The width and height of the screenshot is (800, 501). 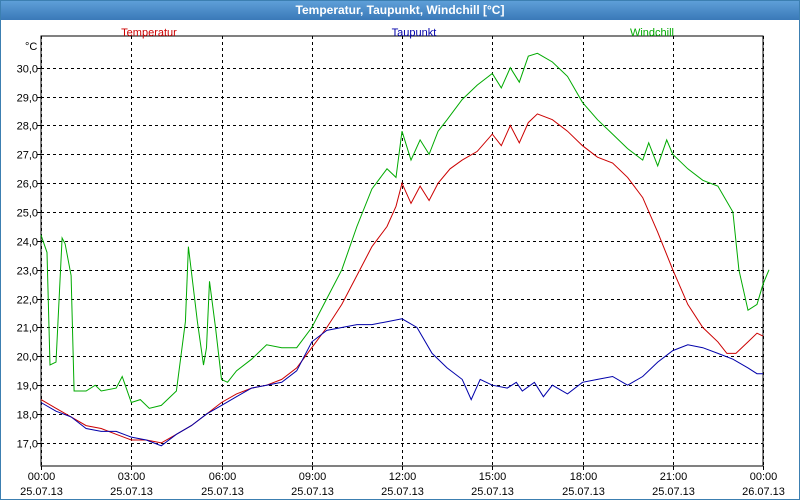 I want to click on y-tick-label: 25,0, so click(x=27, y=214).